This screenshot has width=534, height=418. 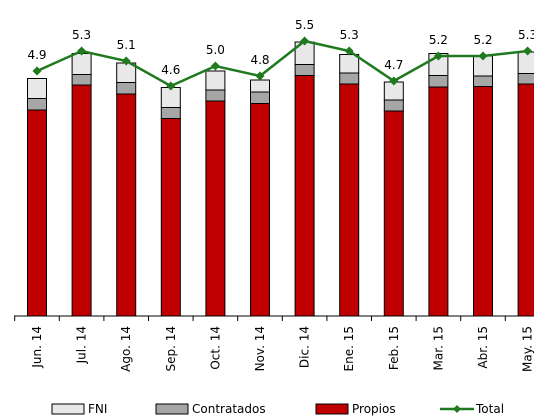 What do you see at coordinates (68, 409) in the screenshot?
I see `legend-swatch-fni` at bounding box center [68, 409].